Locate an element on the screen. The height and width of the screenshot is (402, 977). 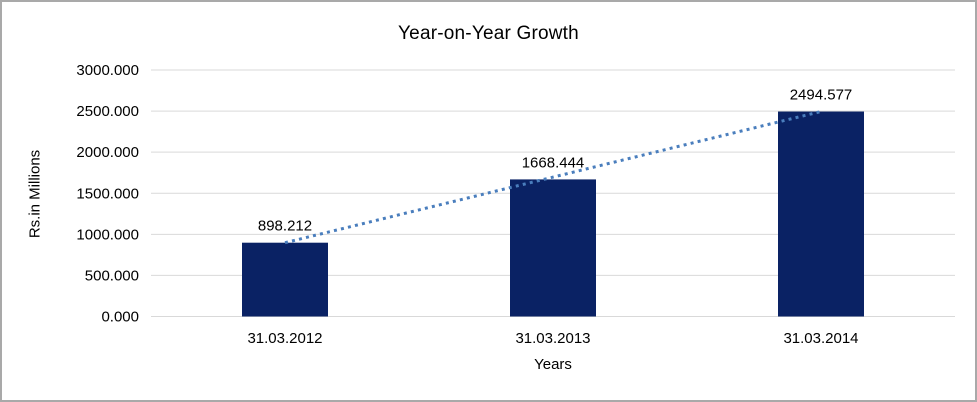
bar-data-label: 898.212 is located at coordinates (285, 226).